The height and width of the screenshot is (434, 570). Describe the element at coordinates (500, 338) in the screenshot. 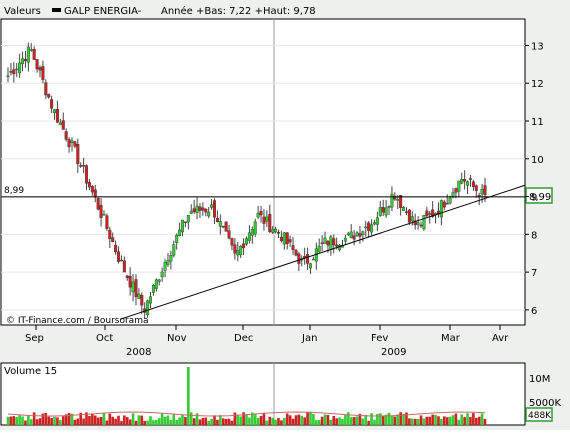

I see `month-label-avr: Avr` at that location.